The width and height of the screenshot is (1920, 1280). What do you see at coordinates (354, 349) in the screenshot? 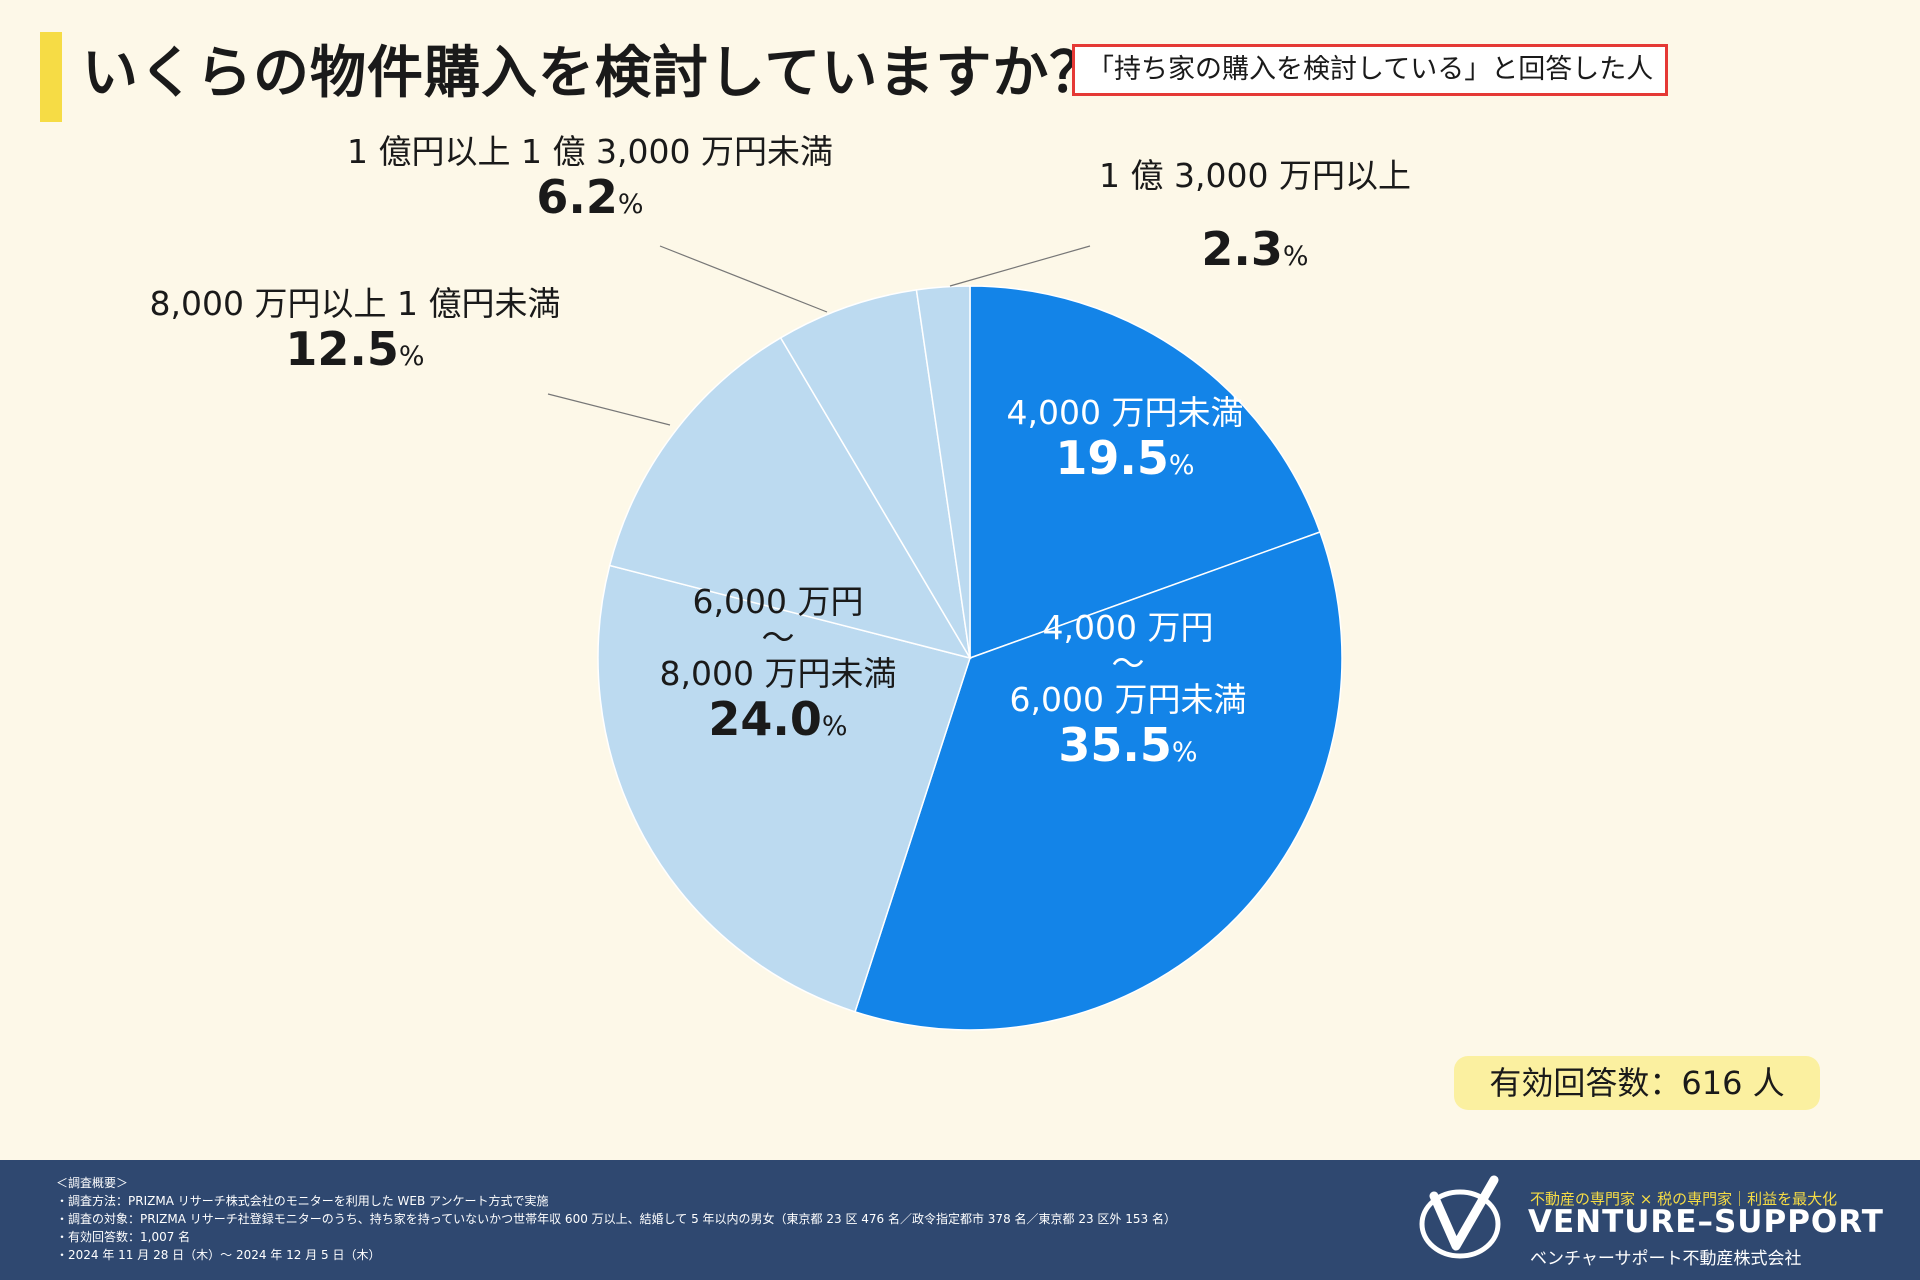
I see `slice-value-label: 12.5%` at bounding box center [354, 349].